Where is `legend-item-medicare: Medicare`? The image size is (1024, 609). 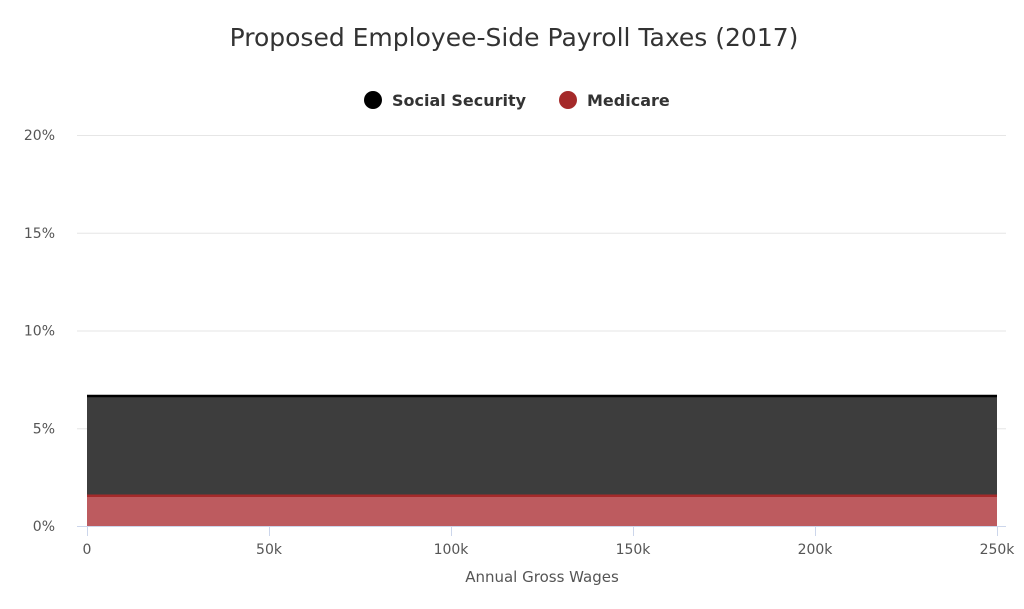
legend-item-medicare: Medicare is located at coordinates (614, 100).